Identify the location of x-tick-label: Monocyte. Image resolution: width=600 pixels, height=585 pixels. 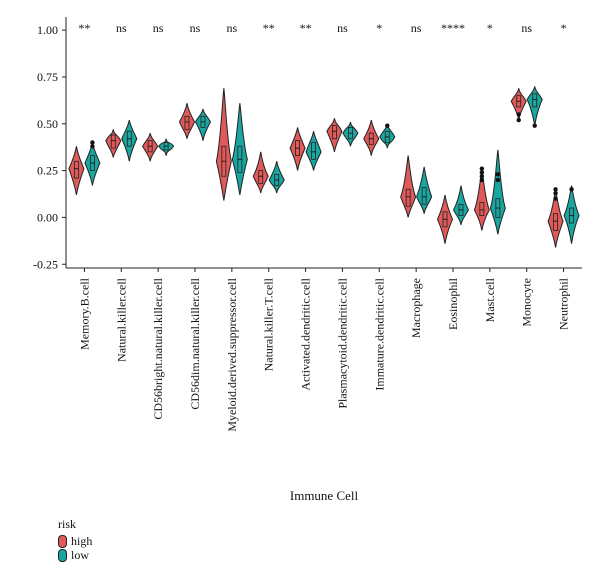
(527, 302).